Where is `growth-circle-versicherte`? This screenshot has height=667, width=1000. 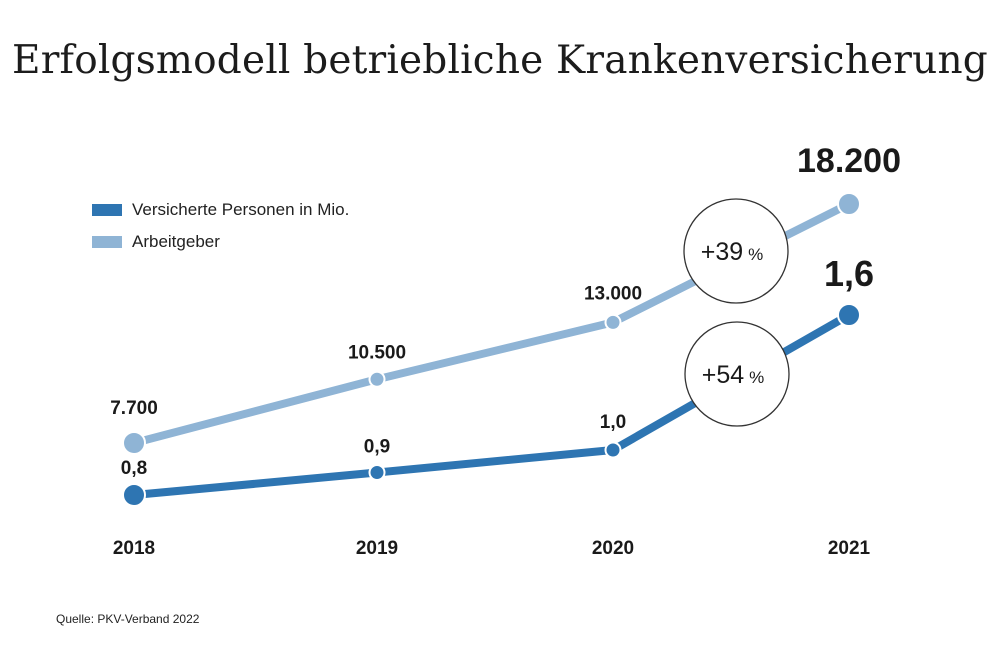
growth-circle-versicherte is located at coordinates (737, 374).